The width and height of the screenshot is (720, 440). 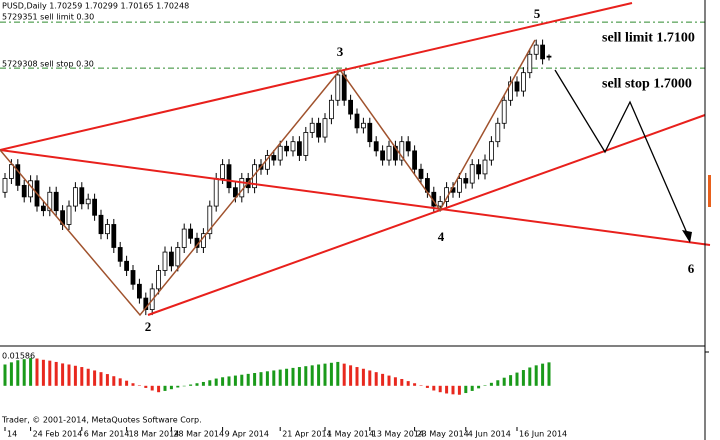 I want to click on x-tick-label: 23 May 2014, so click(x=443, y=434).